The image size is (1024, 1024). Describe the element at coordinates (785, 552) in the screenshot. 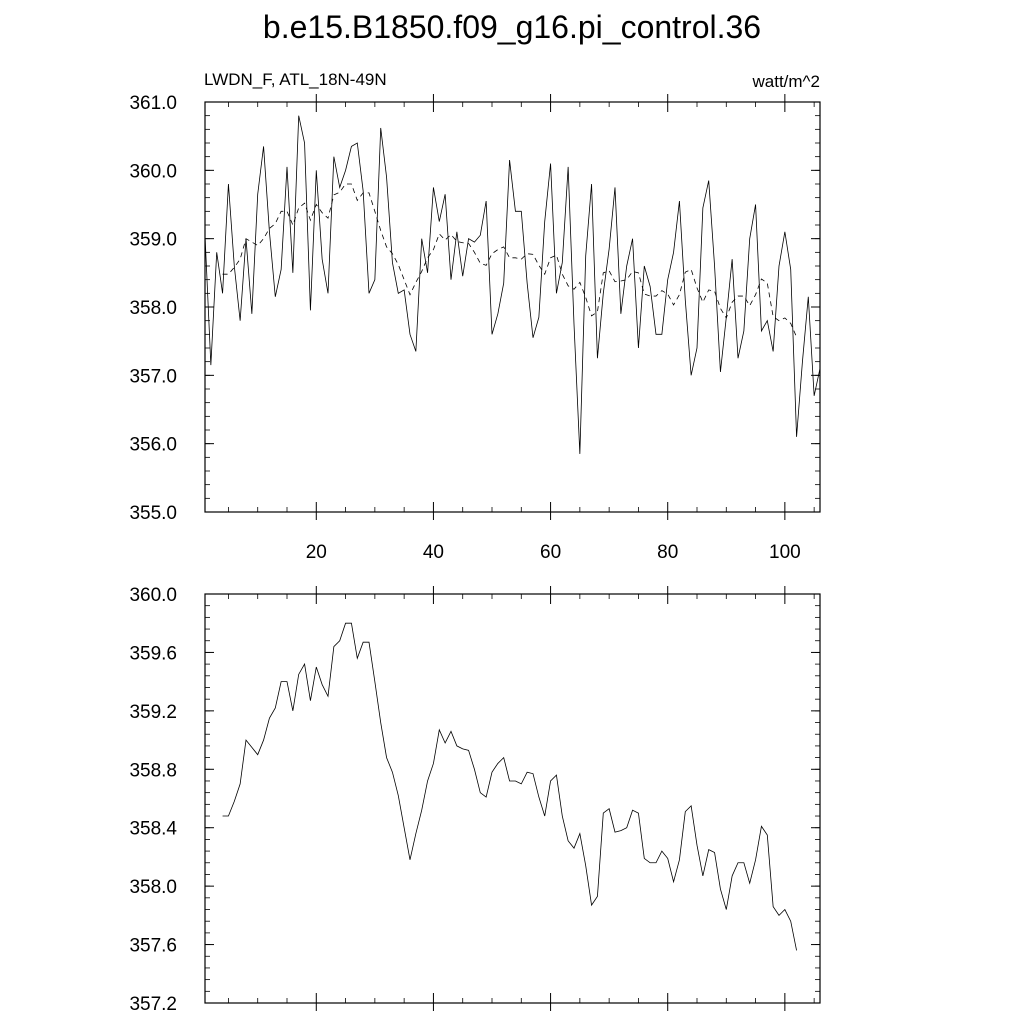

I see `top-x-tick-label: 100` at that location.